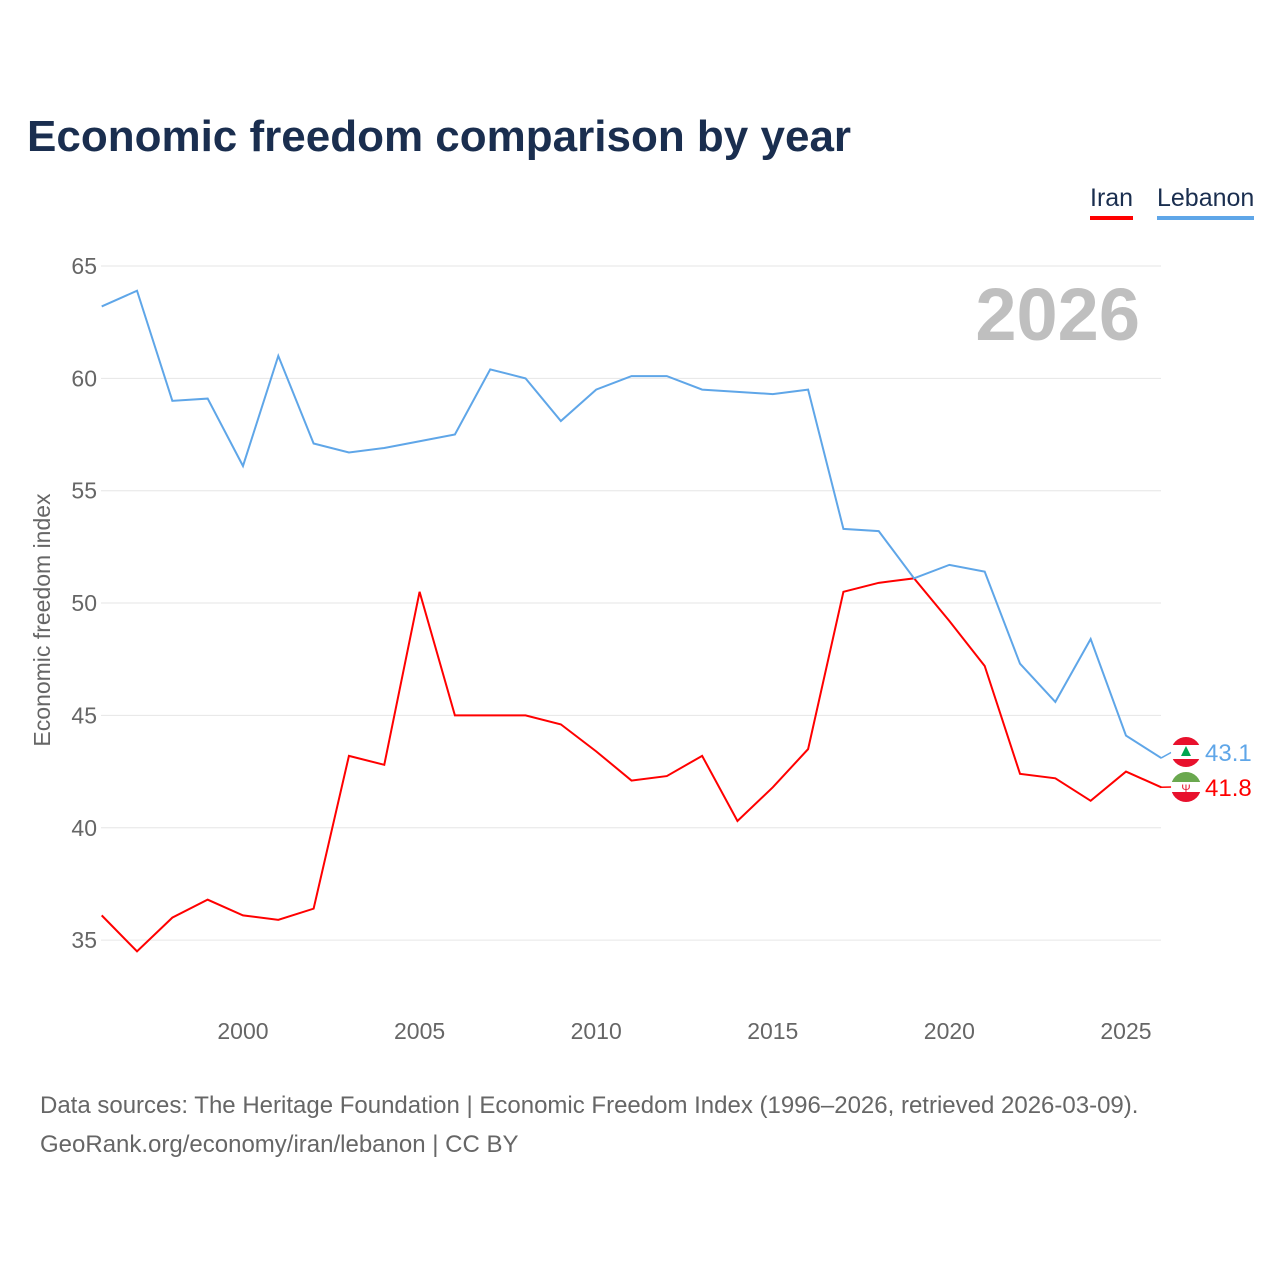 This screenshot has width=1280, height=1280. Describe the element at coordinates (1057, 314) in the screenshot. I see `year-watermark: 2026` at that location.